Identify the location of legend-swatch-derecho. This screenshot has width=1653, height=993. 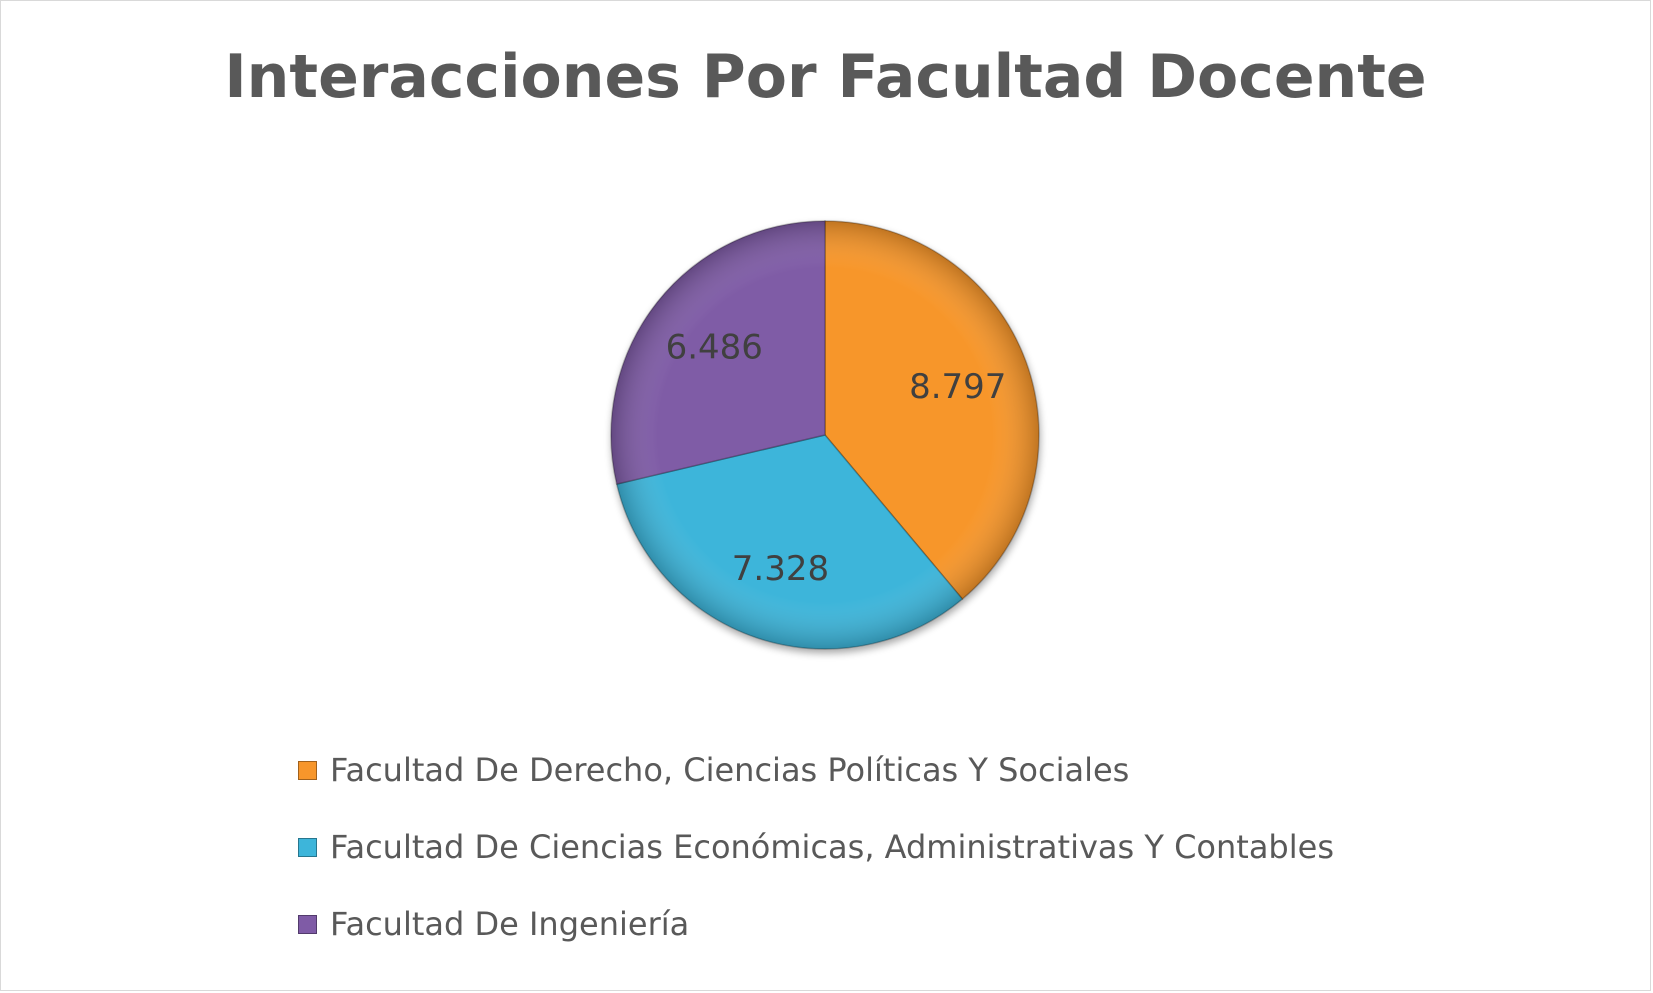
(307, 770).